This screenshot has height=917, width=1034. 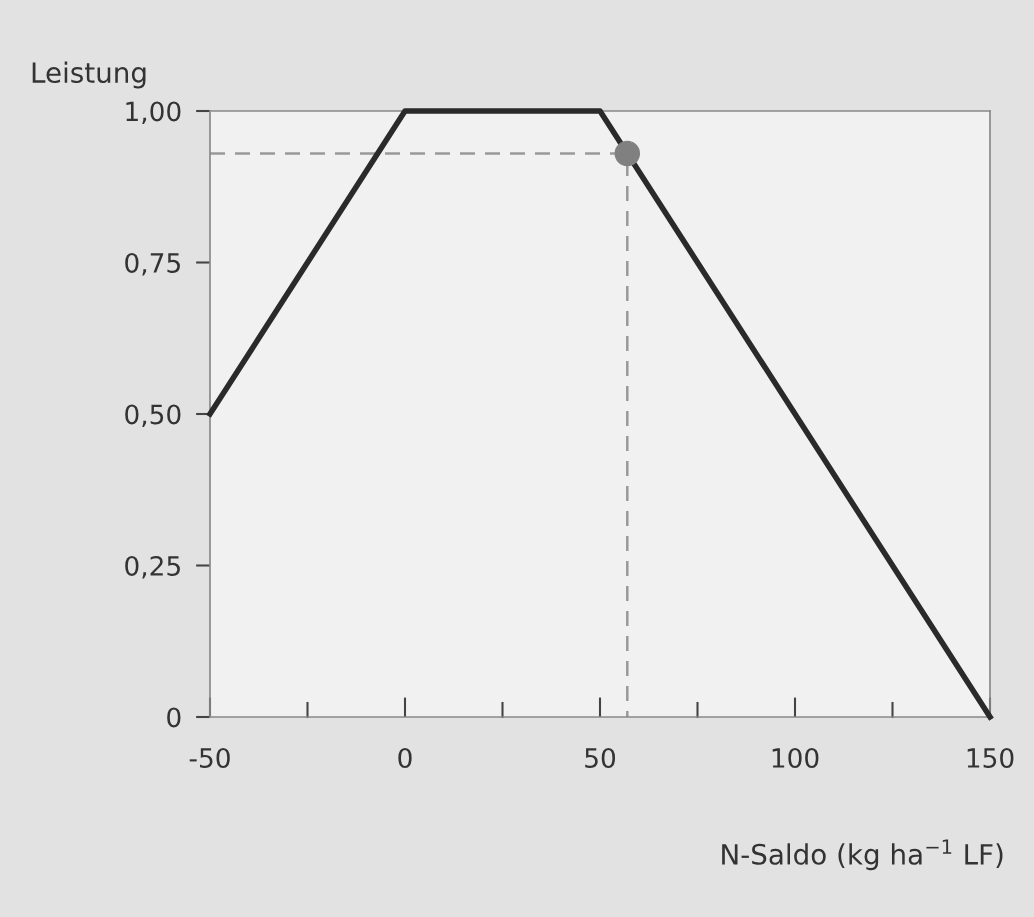 What do you see at coordinates (153, 416) in the screenshot?
I see `y-tick-label: 0,50` at bounding box center [153, 416].